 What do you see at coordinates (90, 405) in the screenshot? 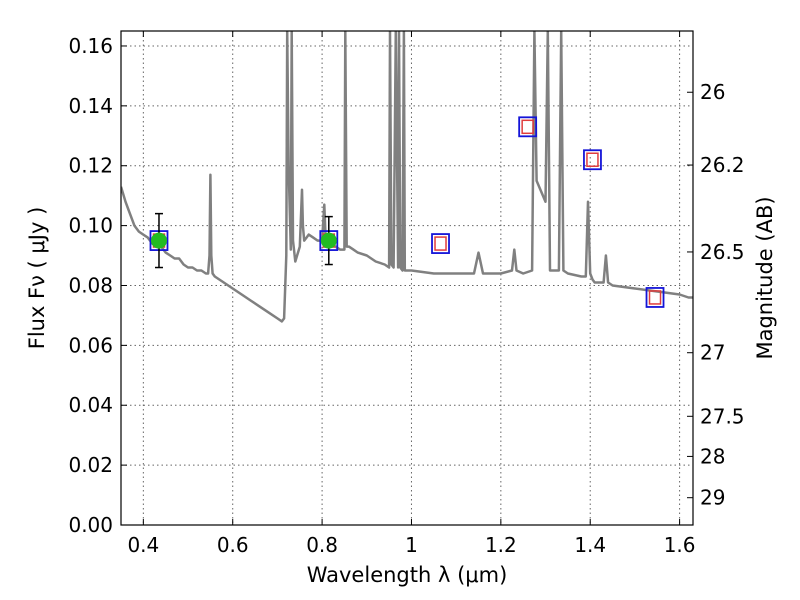
I see `y-tick-label: 0.04` at bounding box center [90, 405].